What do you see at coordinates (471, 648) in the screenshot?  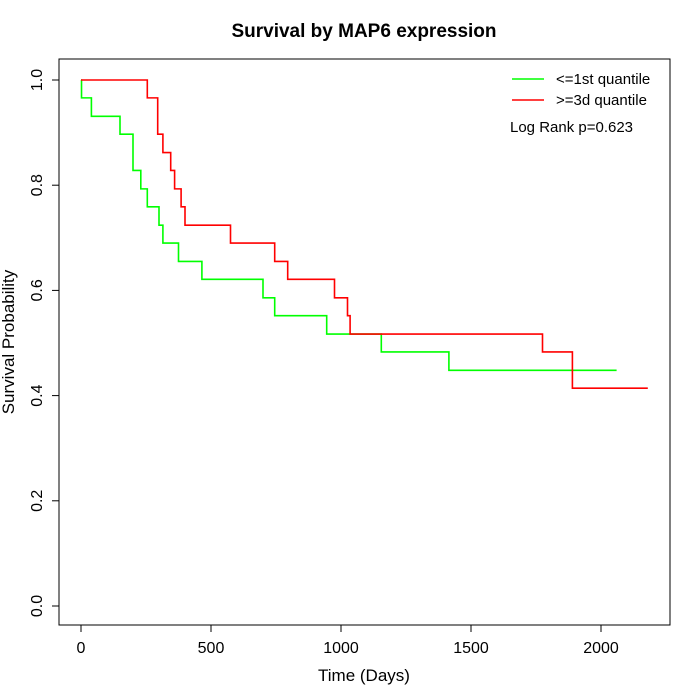 I see `x-tick-label: 1500` at bounding box center [471, 648].